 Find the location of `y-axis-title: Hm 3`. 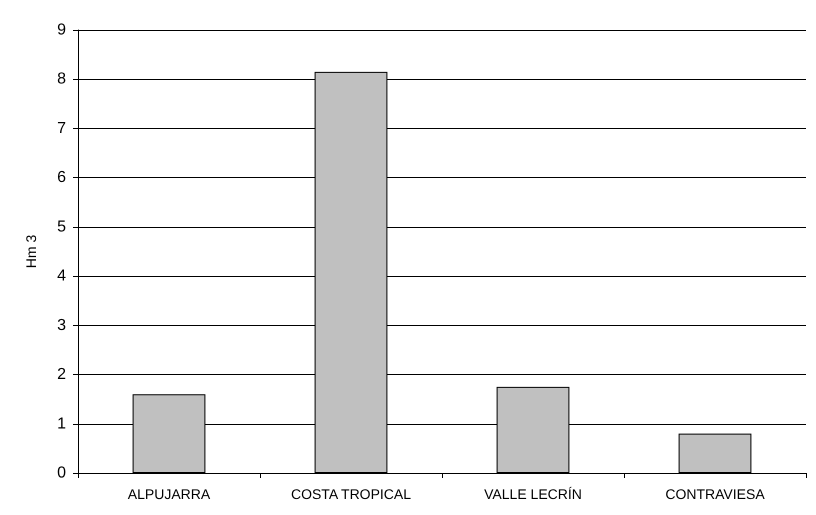

y-axis-title: Hm 3 is located at coordinates (31, 251).